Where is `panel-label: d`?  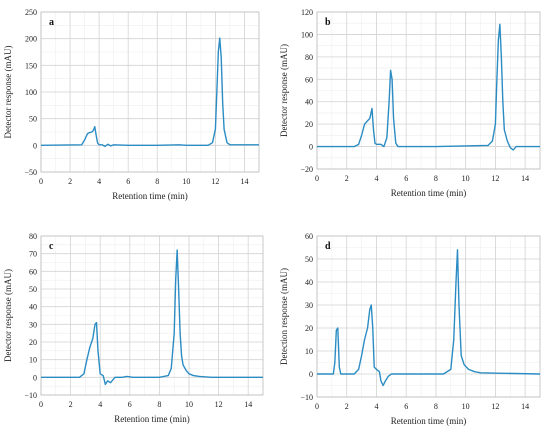 panel-label: d is located at coordinates (328, 246).